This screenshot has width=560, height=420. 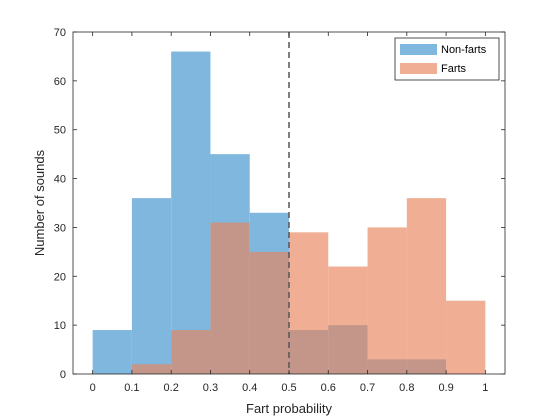 What do you see at coordinates (39, 202) in the screenshot?
I see `y-axis-title: Number of sounds` at bounding box center [39, 202].